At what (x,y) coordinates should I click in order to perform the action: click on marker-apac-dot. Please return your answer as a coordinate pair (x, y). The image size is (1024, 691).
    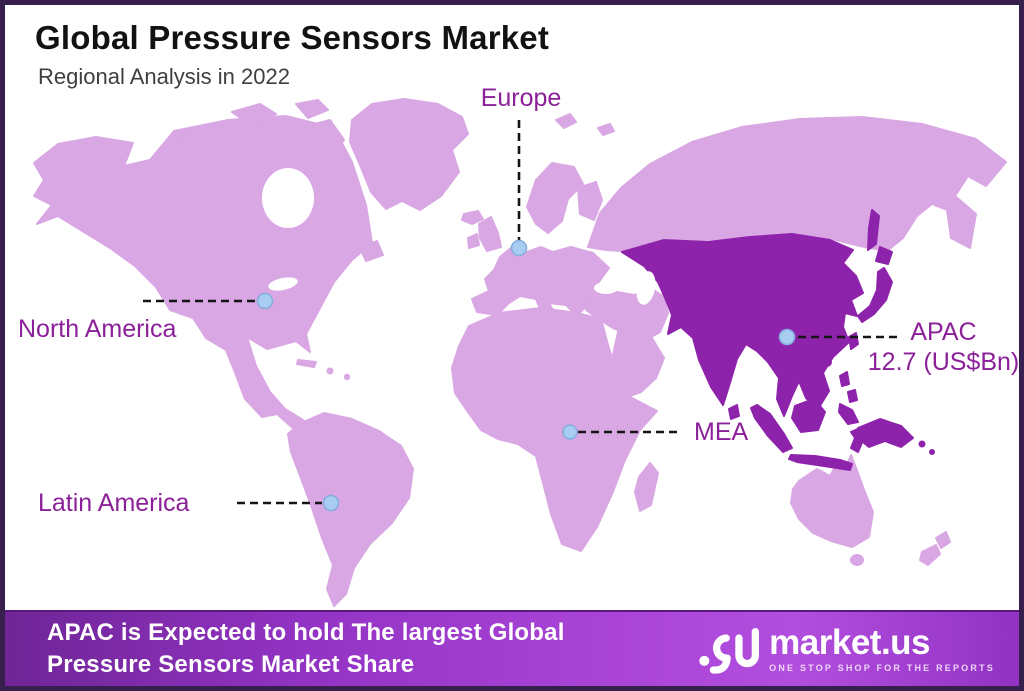
    Looking at the image, I should click on (787, 337).